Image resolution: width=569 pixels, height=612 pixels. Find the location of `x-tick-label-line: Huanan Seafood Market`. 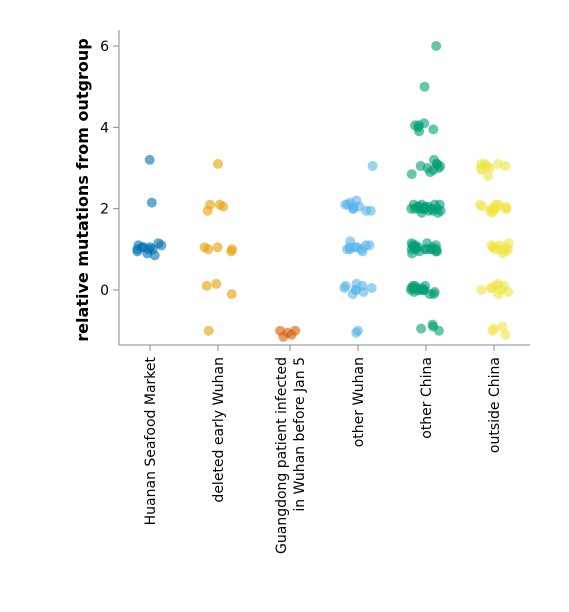

x-tick-label-line: Huanan Seafood Market is located at coordinates (151, 440).